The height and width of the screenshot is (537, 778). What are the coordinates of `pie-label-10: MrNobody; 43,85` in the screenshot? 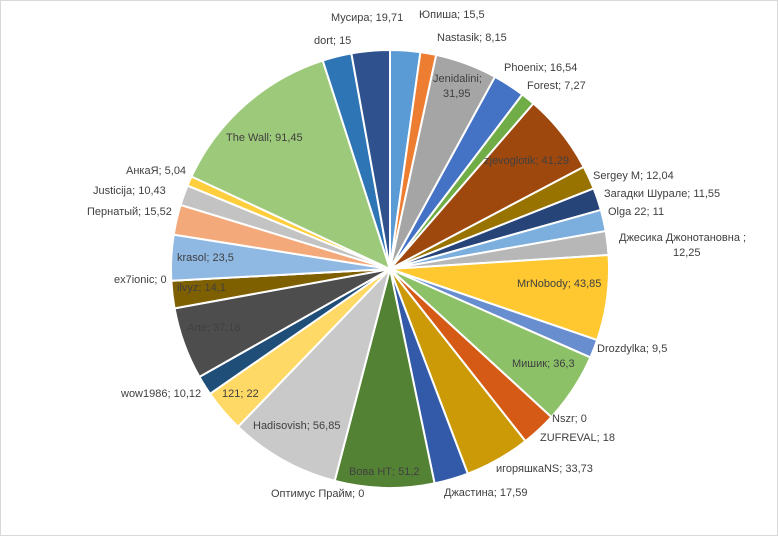 It's located at (559, 284).